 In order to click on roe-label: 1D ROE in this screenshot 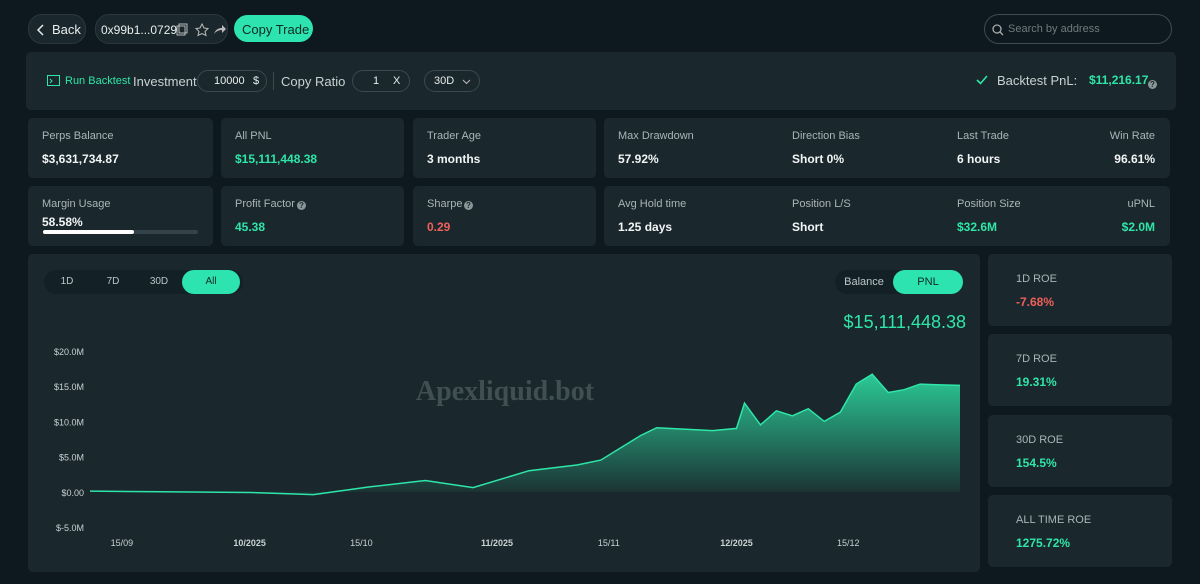, I will do `click(1036, 279)`.